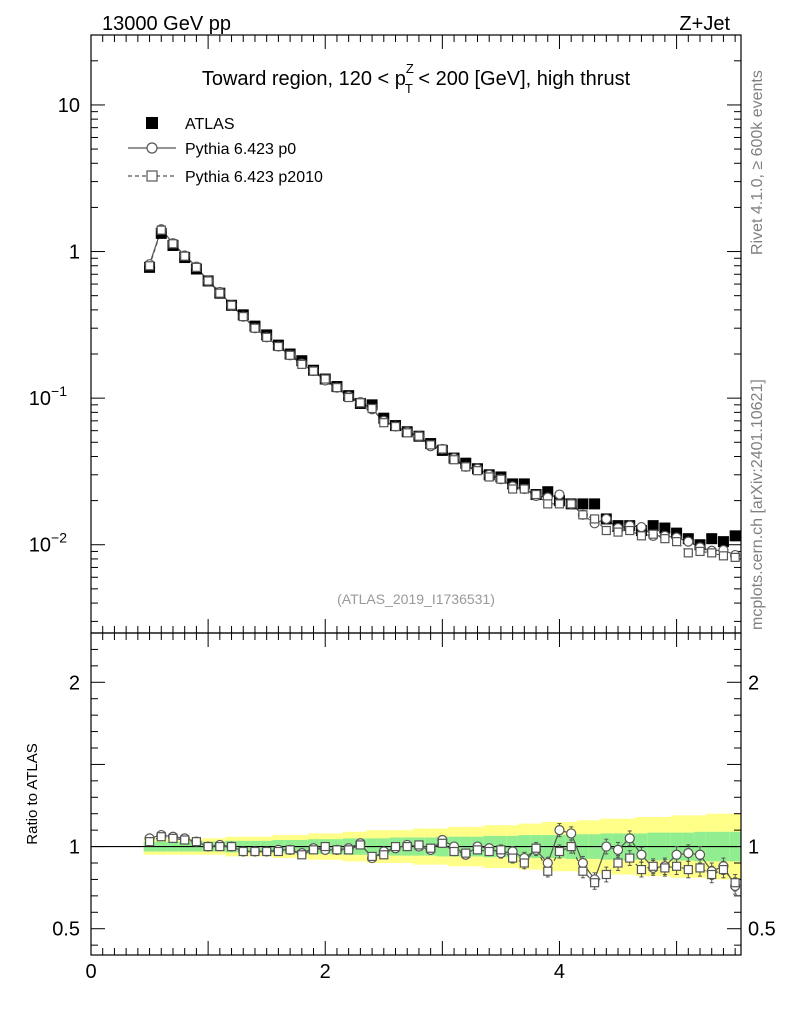 This screenshot has width=786, height=1024. I want to click on data-point-p0, so click(688, 541).